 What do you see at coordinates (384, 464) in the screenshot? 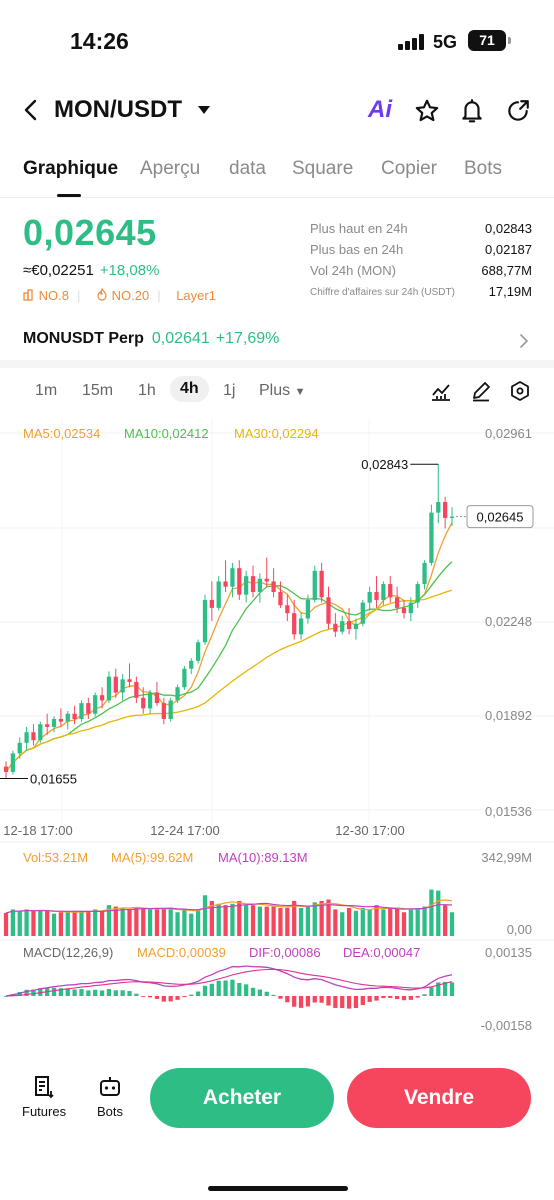
I see `high-marker-label: 0,02843` at bounding box center [384, 464].